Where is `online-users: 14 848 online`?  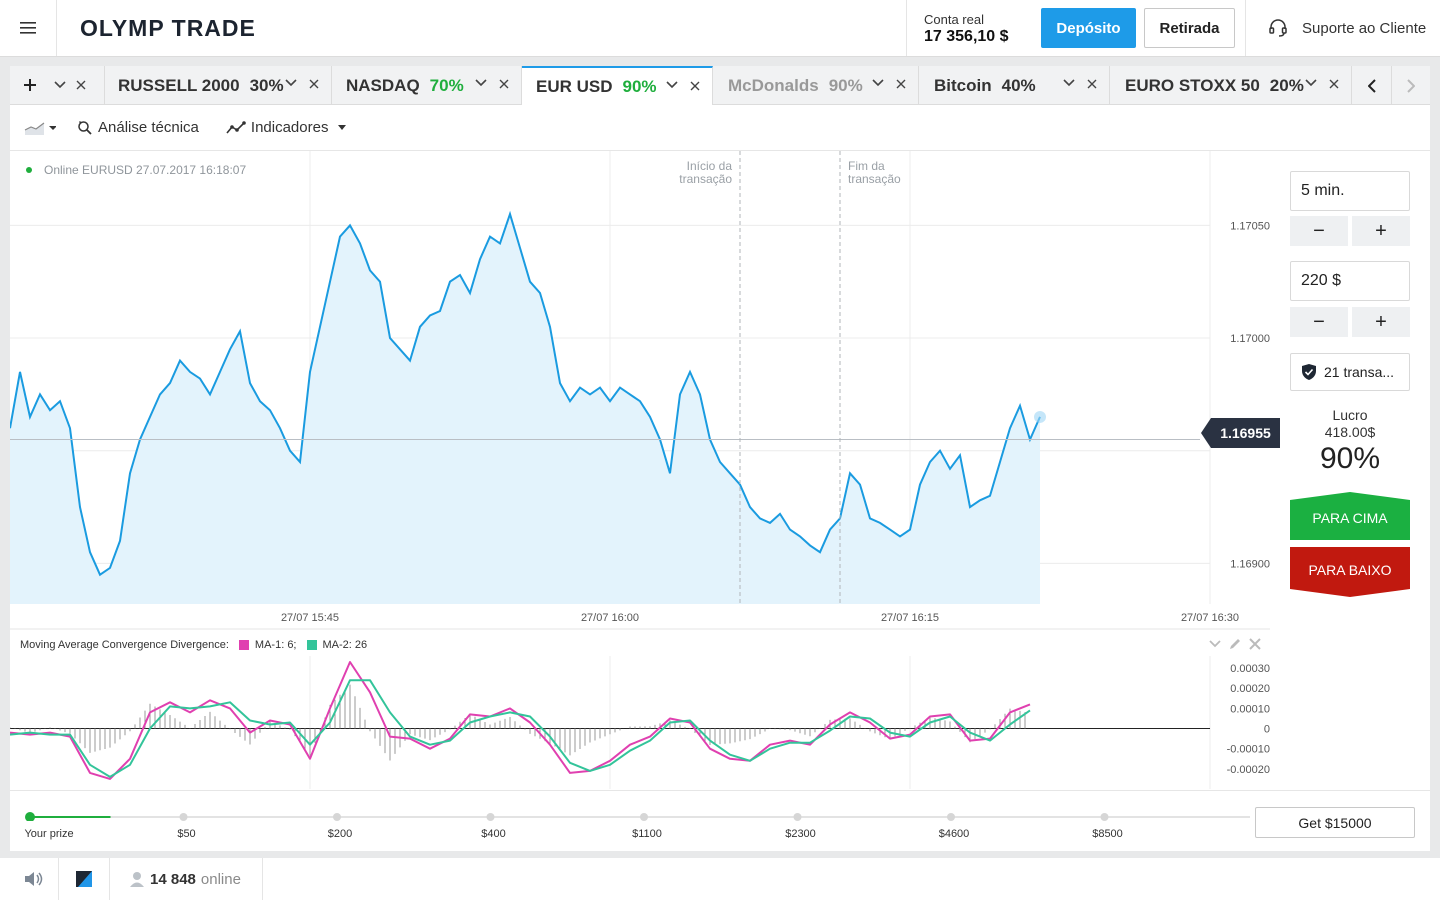 online-users: 14 848 online is located at coordinates (186, 879).